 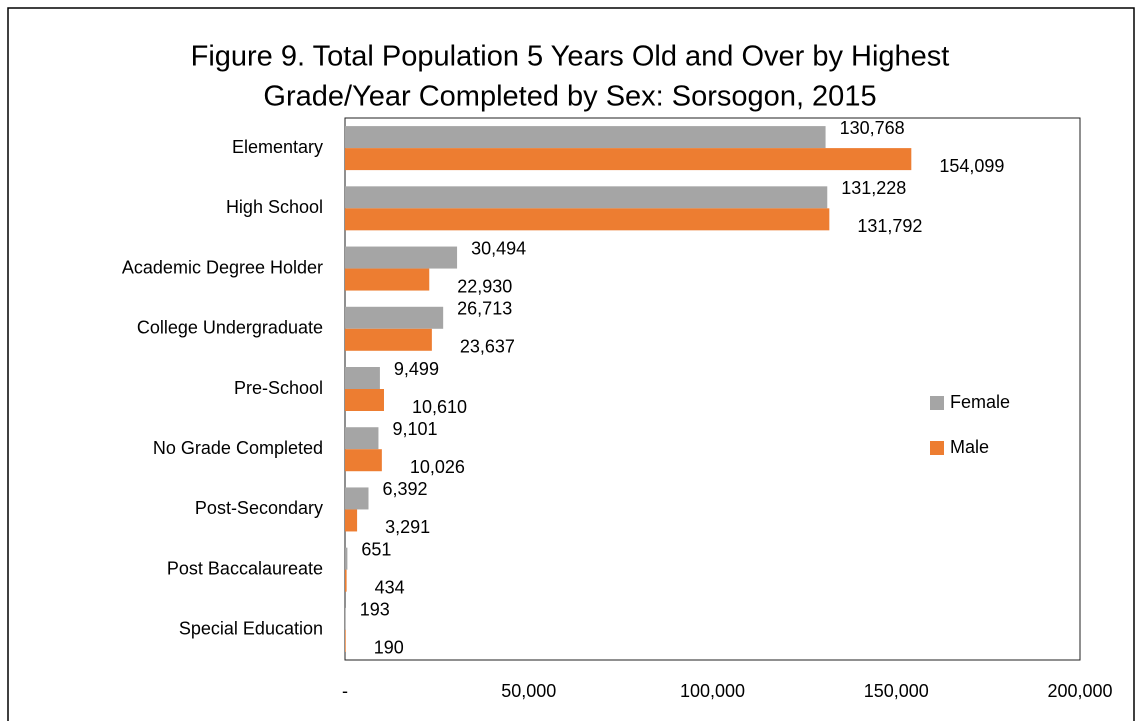 I want to click on y-tick-label: Pre-School, so click(x=278, y=388).